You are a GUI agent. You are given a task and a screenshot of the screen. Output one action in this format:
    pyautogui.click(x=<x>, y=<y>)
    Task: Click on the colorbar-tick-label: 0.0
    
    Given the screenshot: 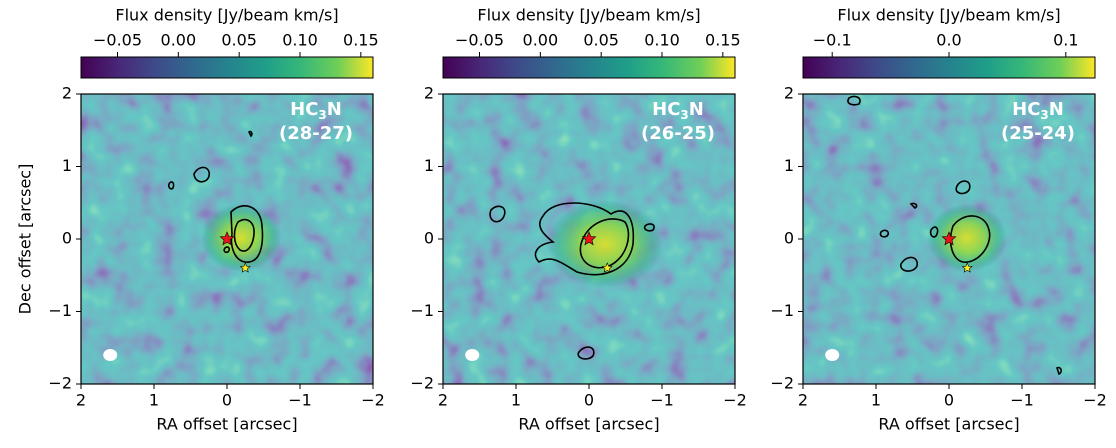 What is the action you would take?
    pyautogui.click(x=948, y=40)
    